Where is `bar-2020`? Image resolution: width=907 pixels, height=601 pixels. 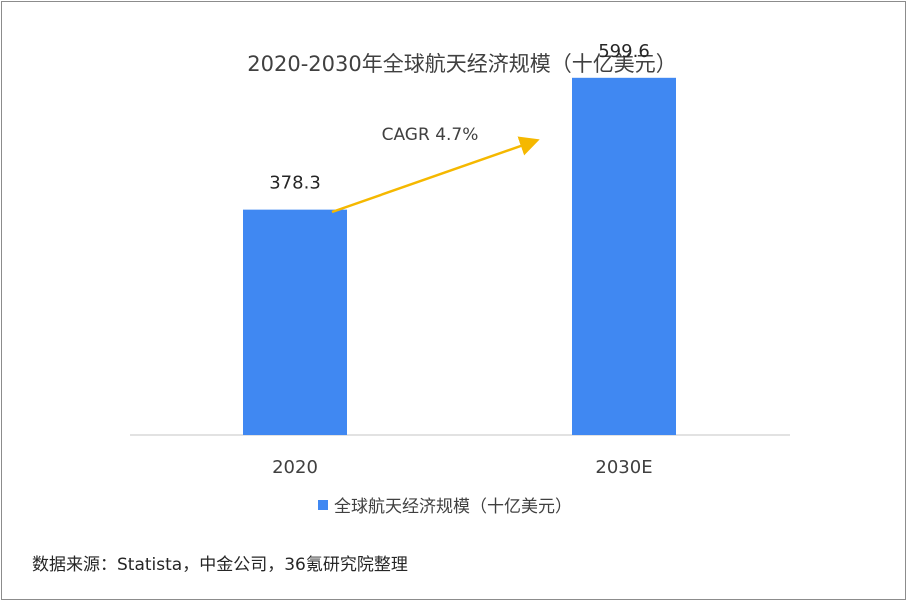 bar-2020 is located at coordinates (295, 322).